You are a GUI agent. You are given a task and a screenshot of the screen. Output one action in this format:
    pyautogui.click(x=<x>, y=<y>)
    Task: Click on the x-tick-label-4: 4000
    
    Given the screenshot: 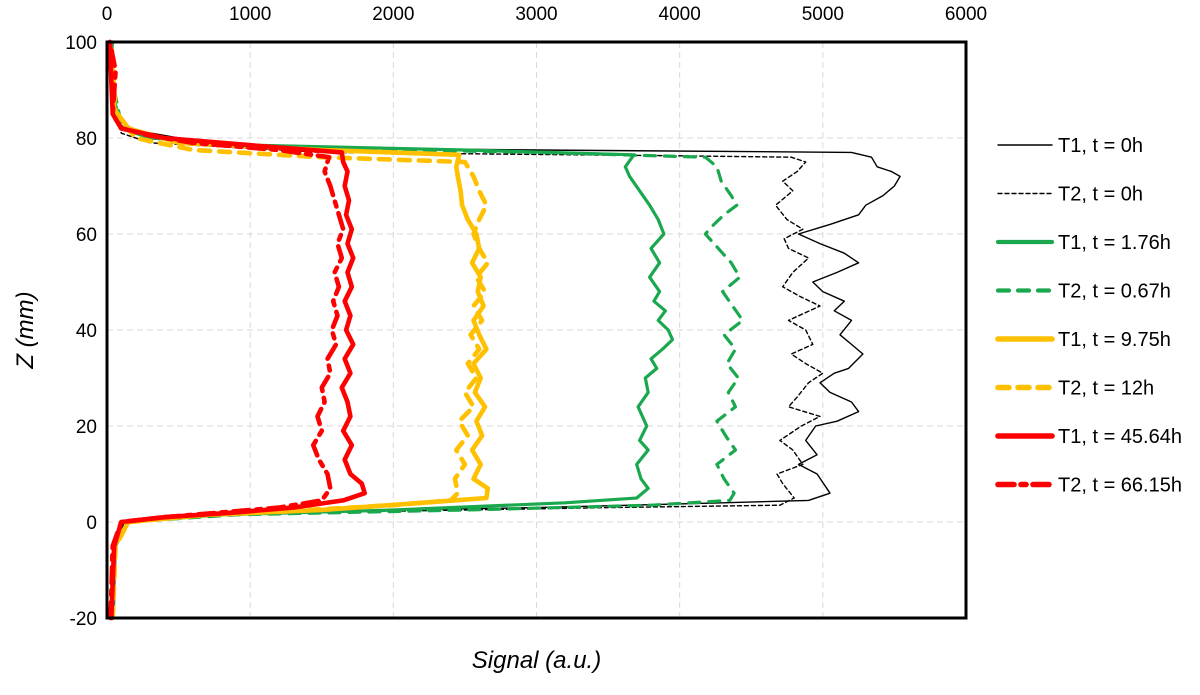 What is the action you would take?
    pyautogui.click(x=680, y=14)
    